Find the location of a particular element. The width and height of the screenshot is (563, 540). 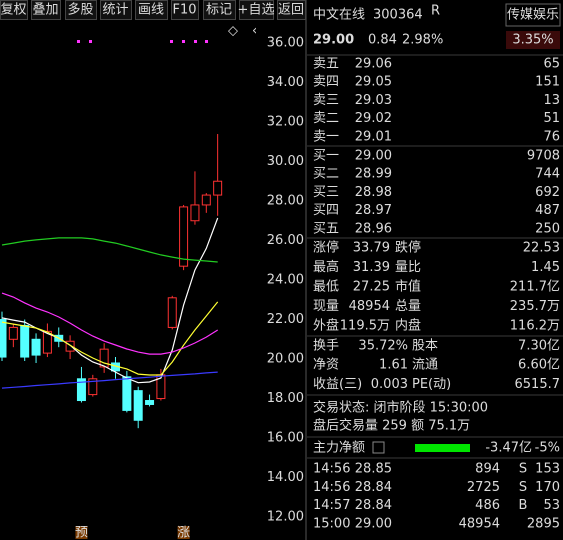

y-tick-label: 22.00 is located at coordinates (285, 319).